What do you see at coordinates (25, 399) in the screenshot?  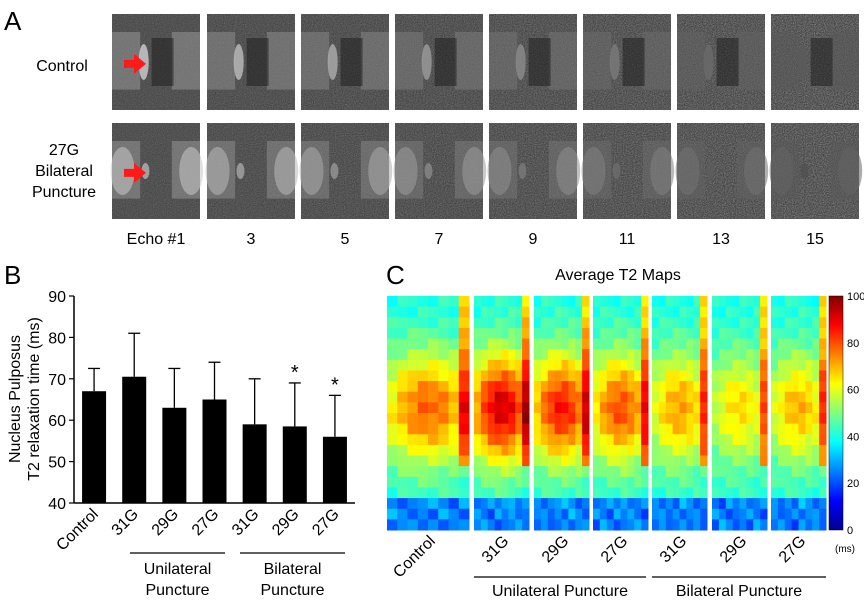 I see `y-axis-label: Nucleus Pulposus T2 relaxation time (ms)` at bounding box center [25, 399].